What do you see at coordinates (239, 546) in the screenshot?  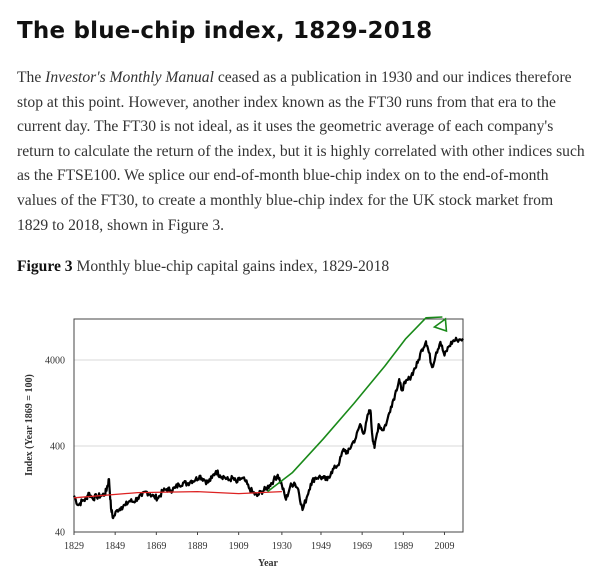 I see `x-tick-label: 1909` at bounding box center [239, 546].